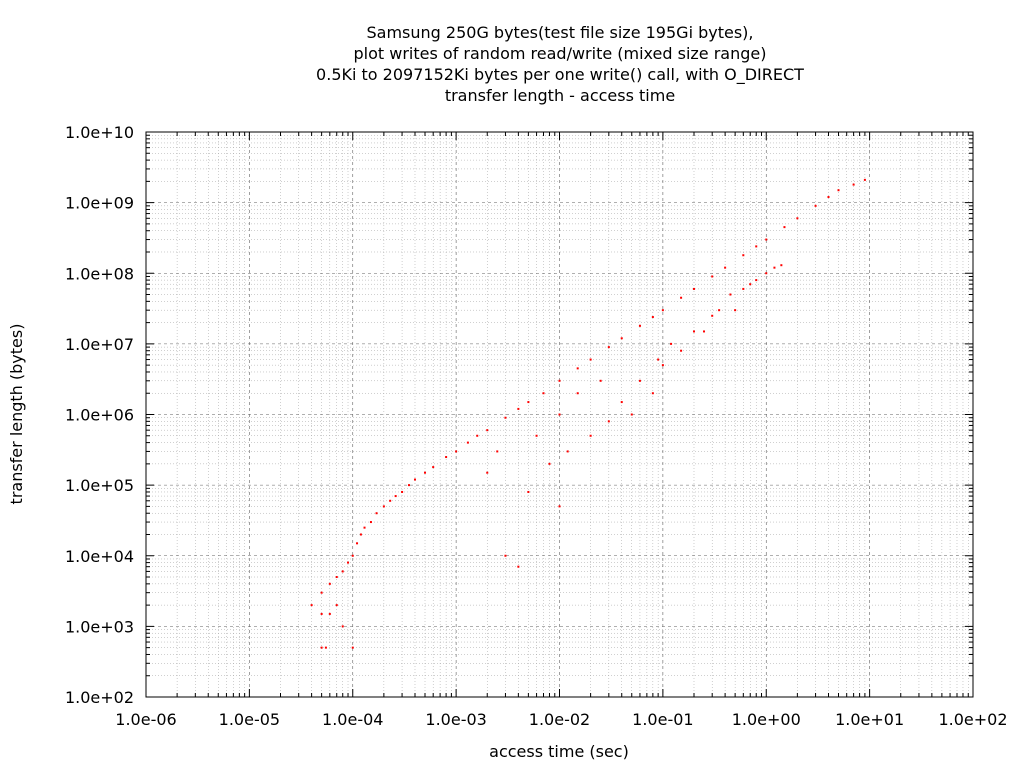 This screenshot has height=768, width=1024. Describe the element at coordinates (869, 719) in the screenshot. I see `x-tick-label: 1.0e+01` at that location.